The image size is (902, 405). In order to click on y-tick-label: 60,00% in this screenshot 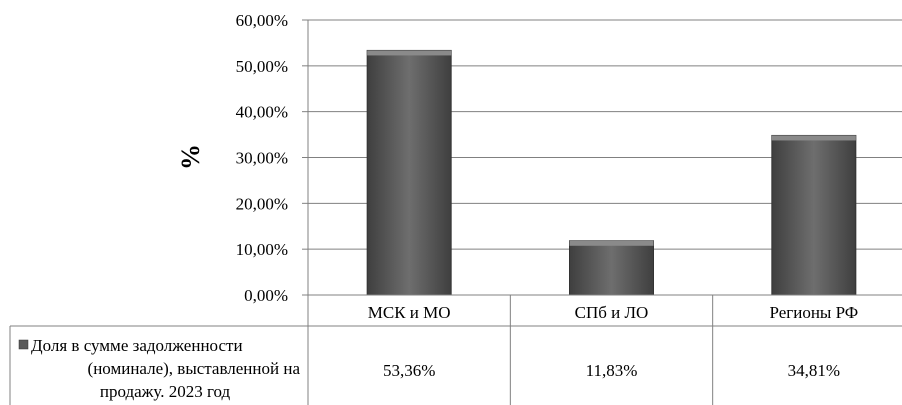, I will do `click(262, 20)`.